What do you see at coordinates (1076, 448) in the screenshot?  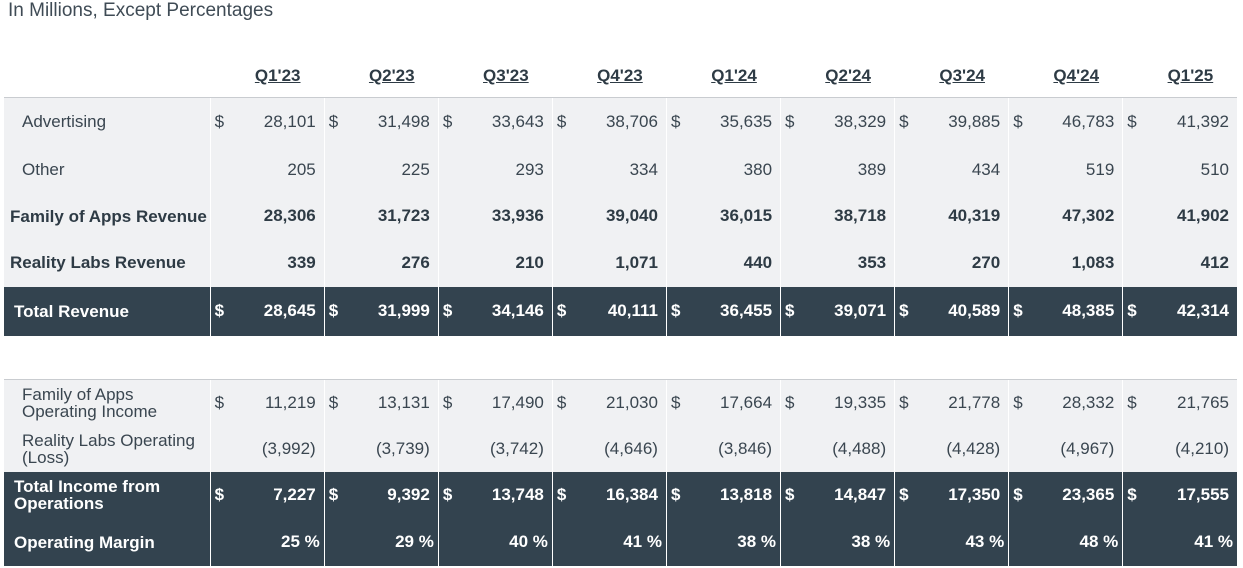 I see `value-cell: (4,967)` at bounding box center [1076, 448].